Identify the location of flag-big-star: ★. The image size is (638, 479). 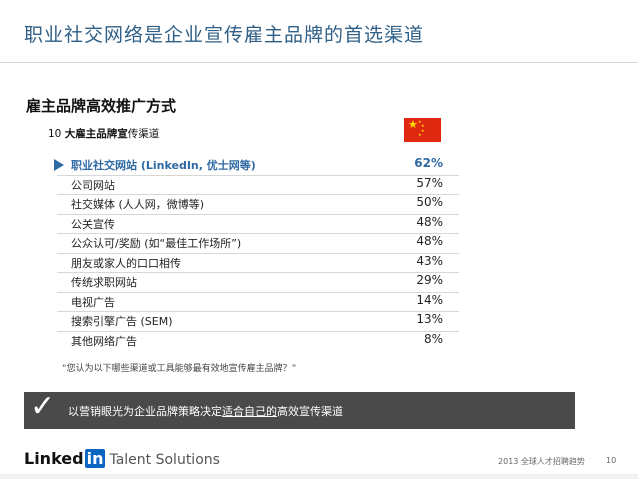
(413, 124).